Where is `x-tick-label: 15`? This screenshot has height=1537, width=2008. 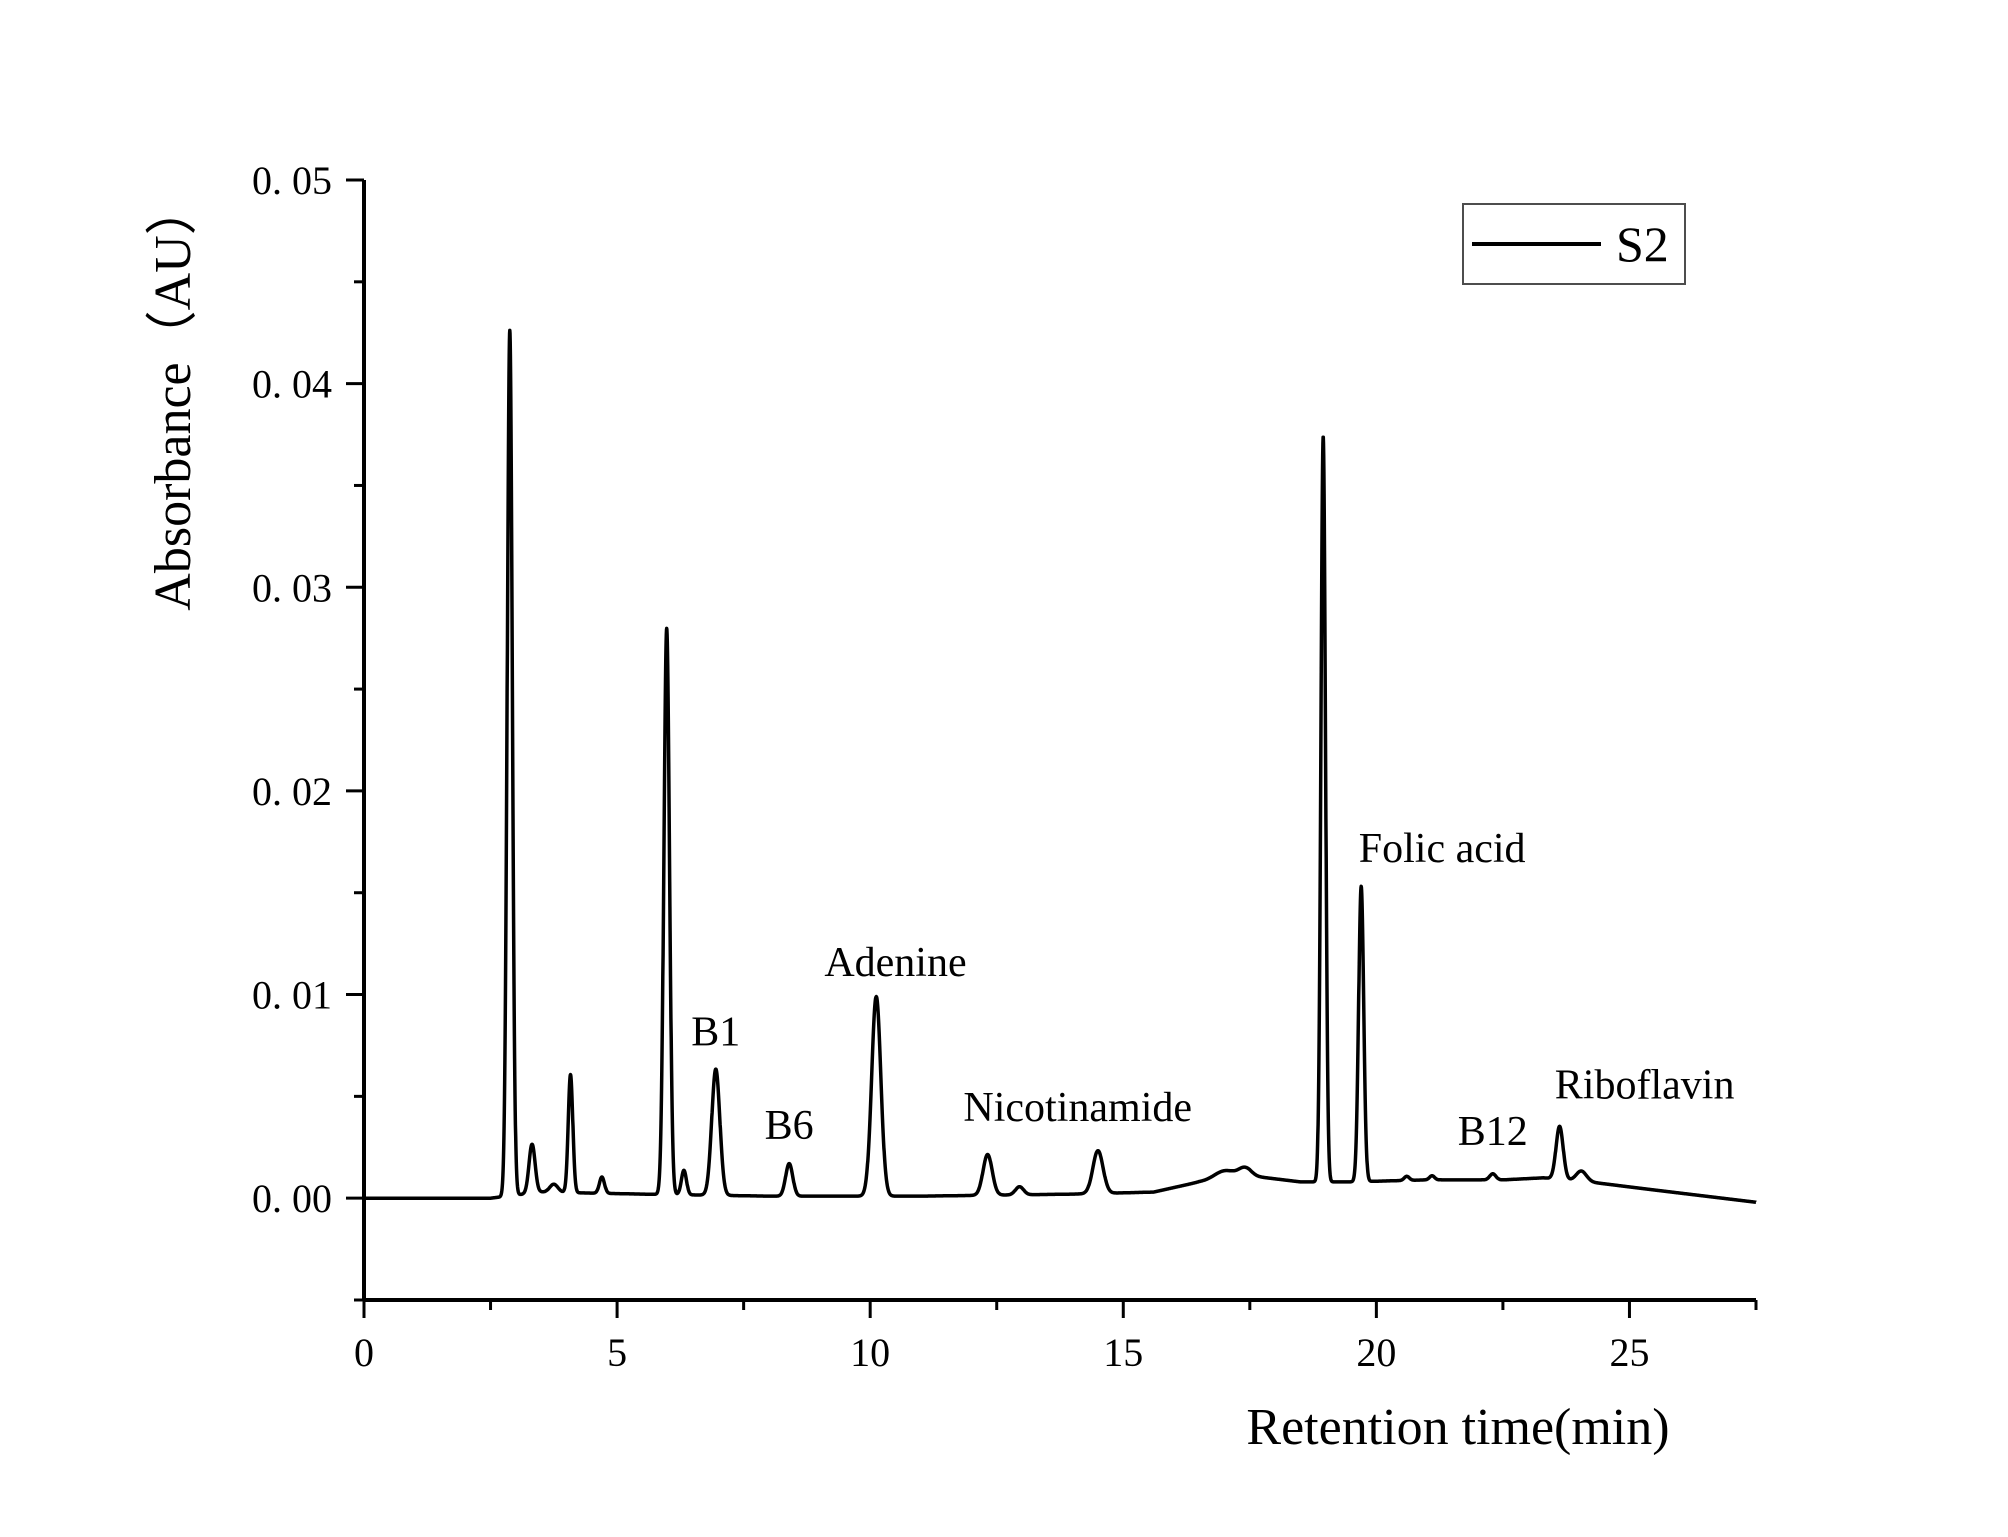
x-tick-label: 15 is located at coordinates (1123, 1352).